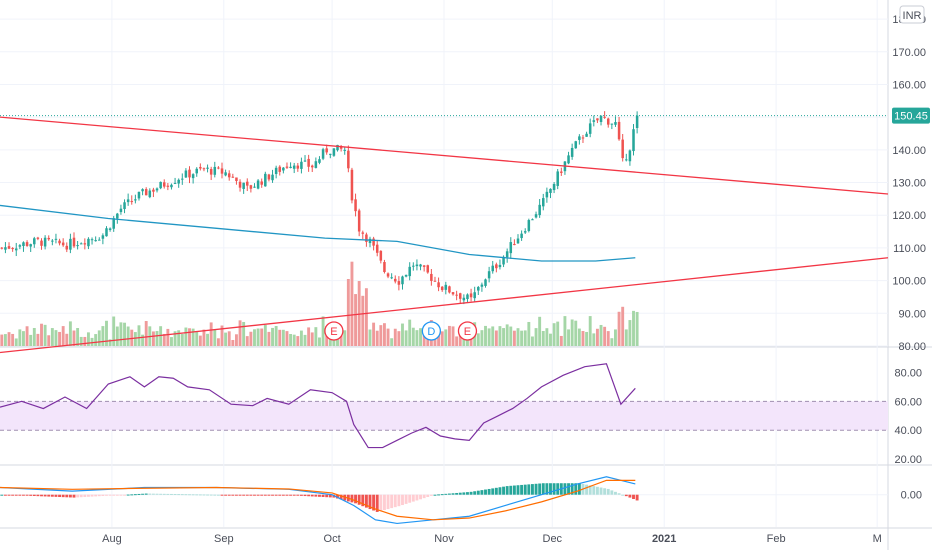 This screenshot has width=932, height=555. What do you see at coordinates (912, 14) in the screenshot?
I see `currency-badge: INR` at bounding box center [912, 14].